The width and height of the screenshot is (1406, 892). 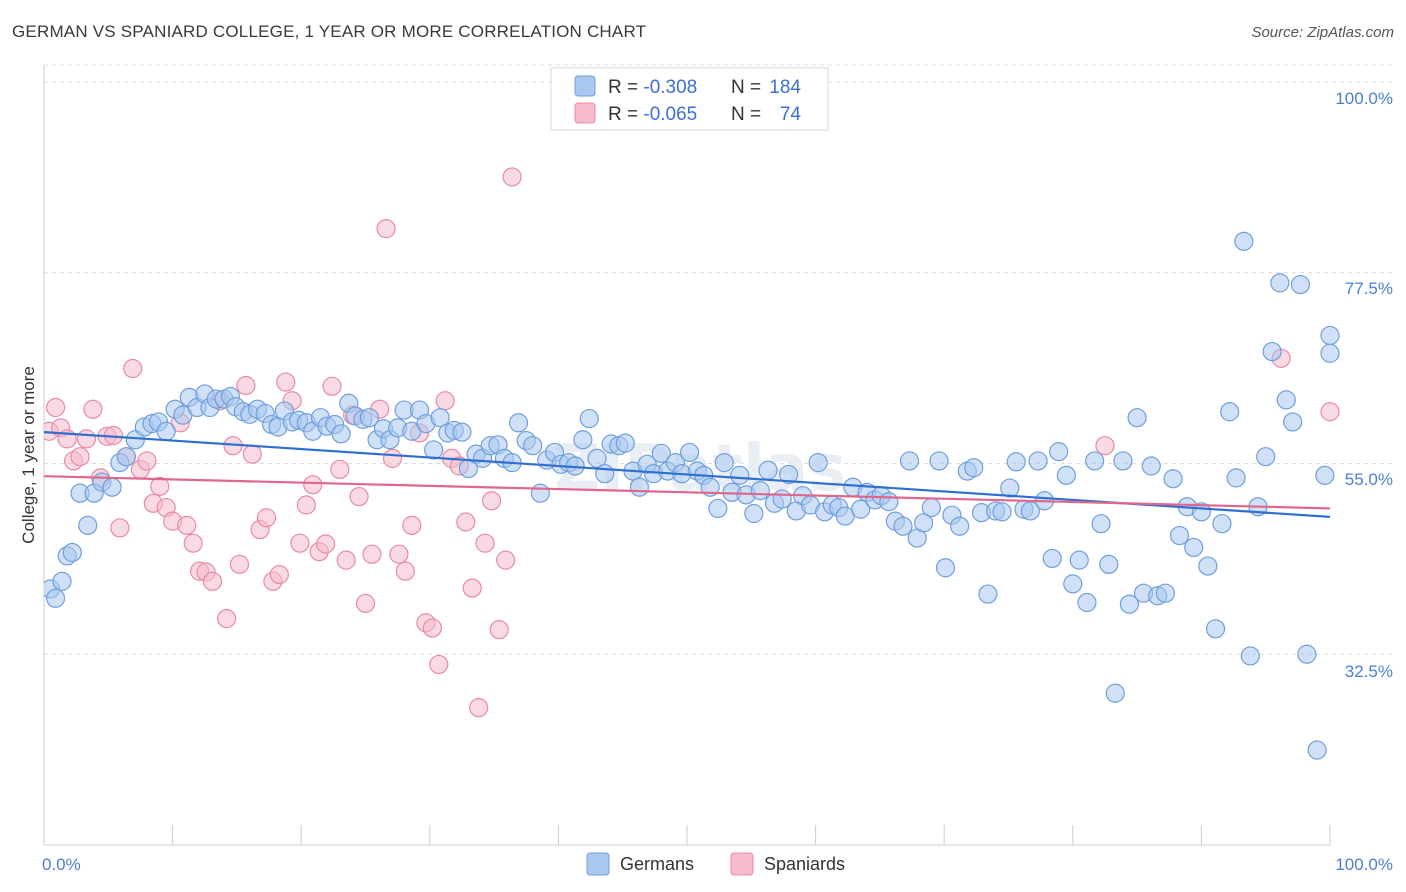 What do you see at coordinates (585, 86) in the screenshot?
I see `legend-swatch-germans` at bounding box center [585, 86].